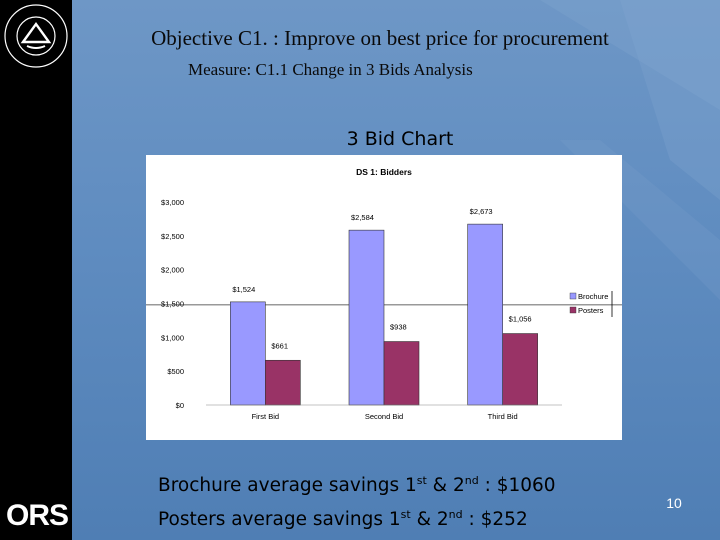  What do you see at coordinates (384, 416) in the screenshot?
I see `x-tick-label: Second Bid` at bounding box center [384, 416].